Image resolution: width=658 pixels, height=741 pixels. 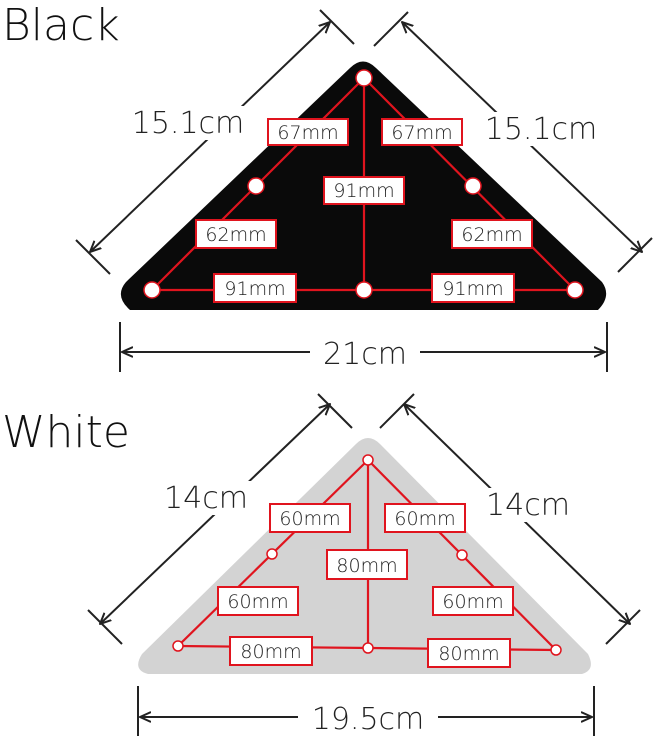 I want to click on white-dim-text-bg, so click(x=368, y=501).